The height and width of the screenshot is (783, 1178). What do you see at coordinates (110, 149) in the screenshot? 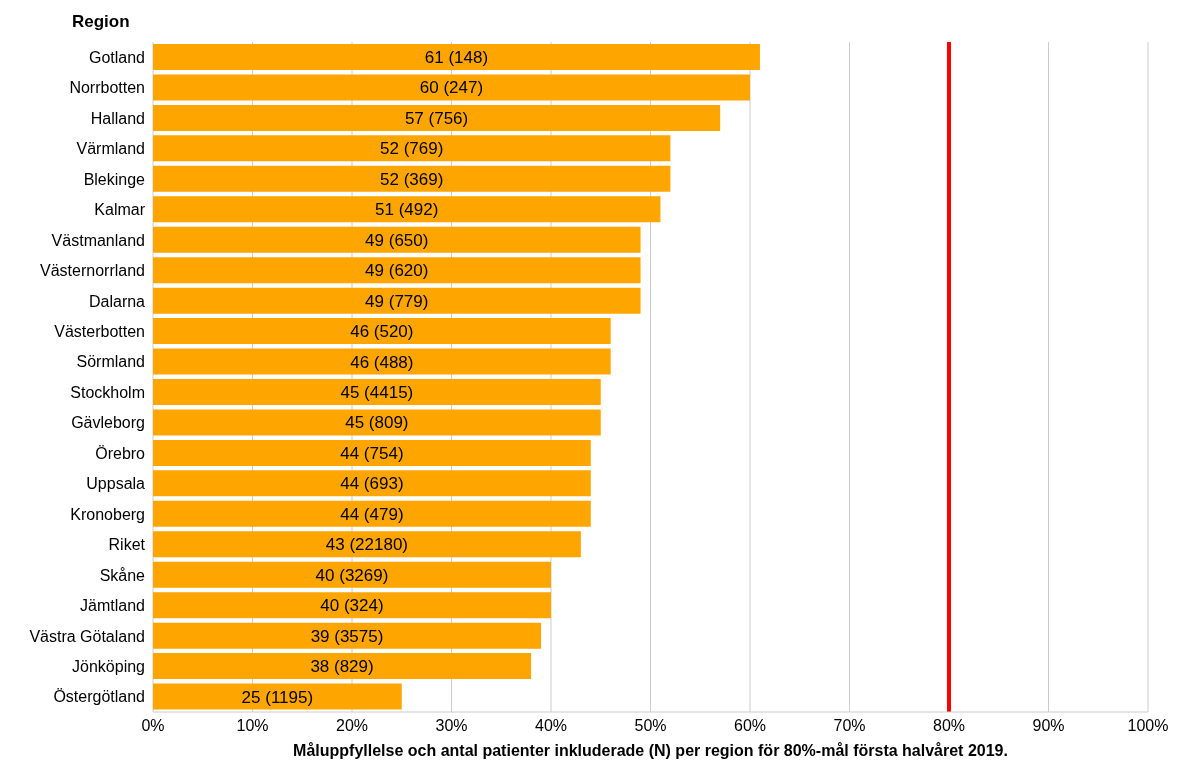
I see `y-tick-label: Värmland` at bounding box center [110, 149].